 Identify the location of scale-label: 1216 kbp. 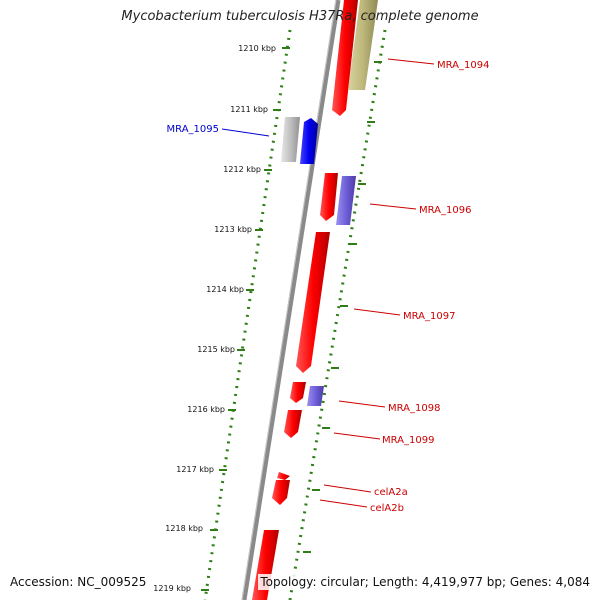
(206, 409).